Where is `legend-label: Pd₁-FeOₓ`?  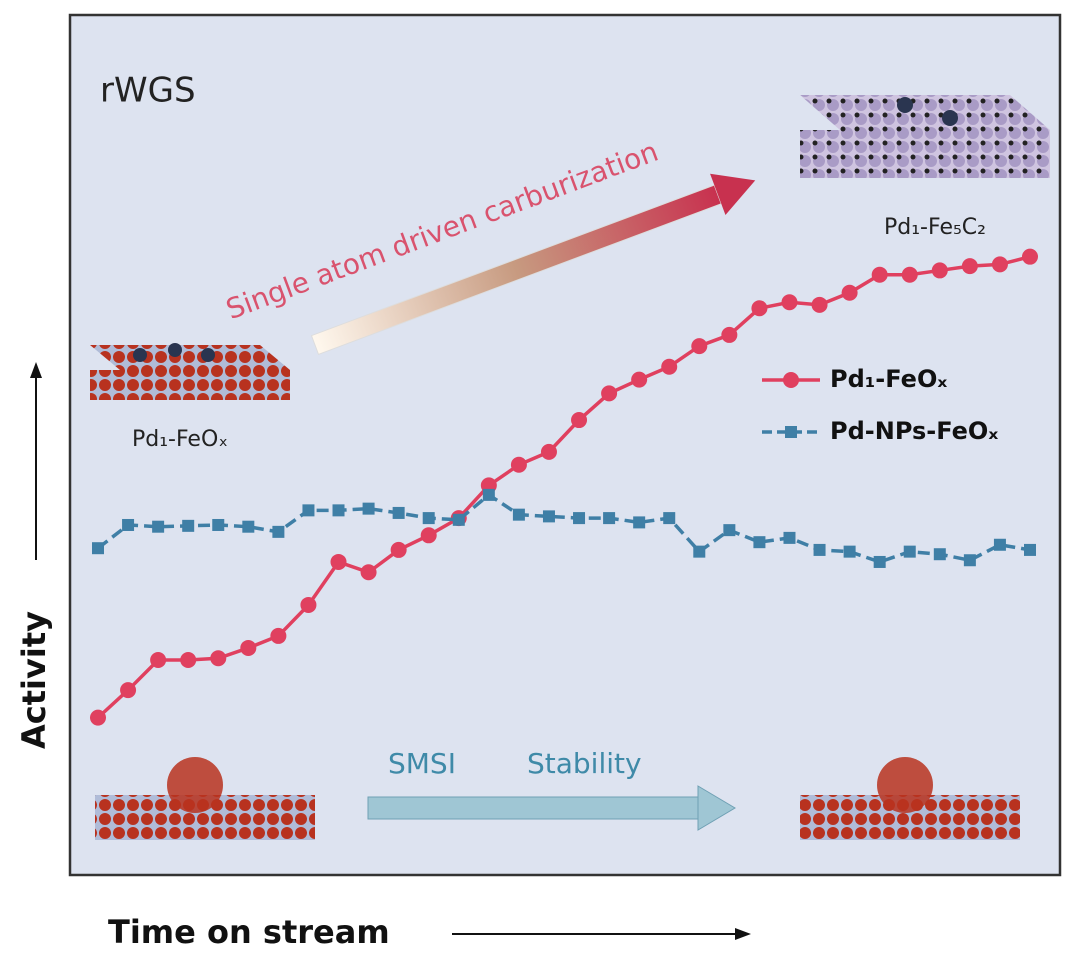
legend-label: Pd₁-FeOₓ is located at coordinates (888, 379).